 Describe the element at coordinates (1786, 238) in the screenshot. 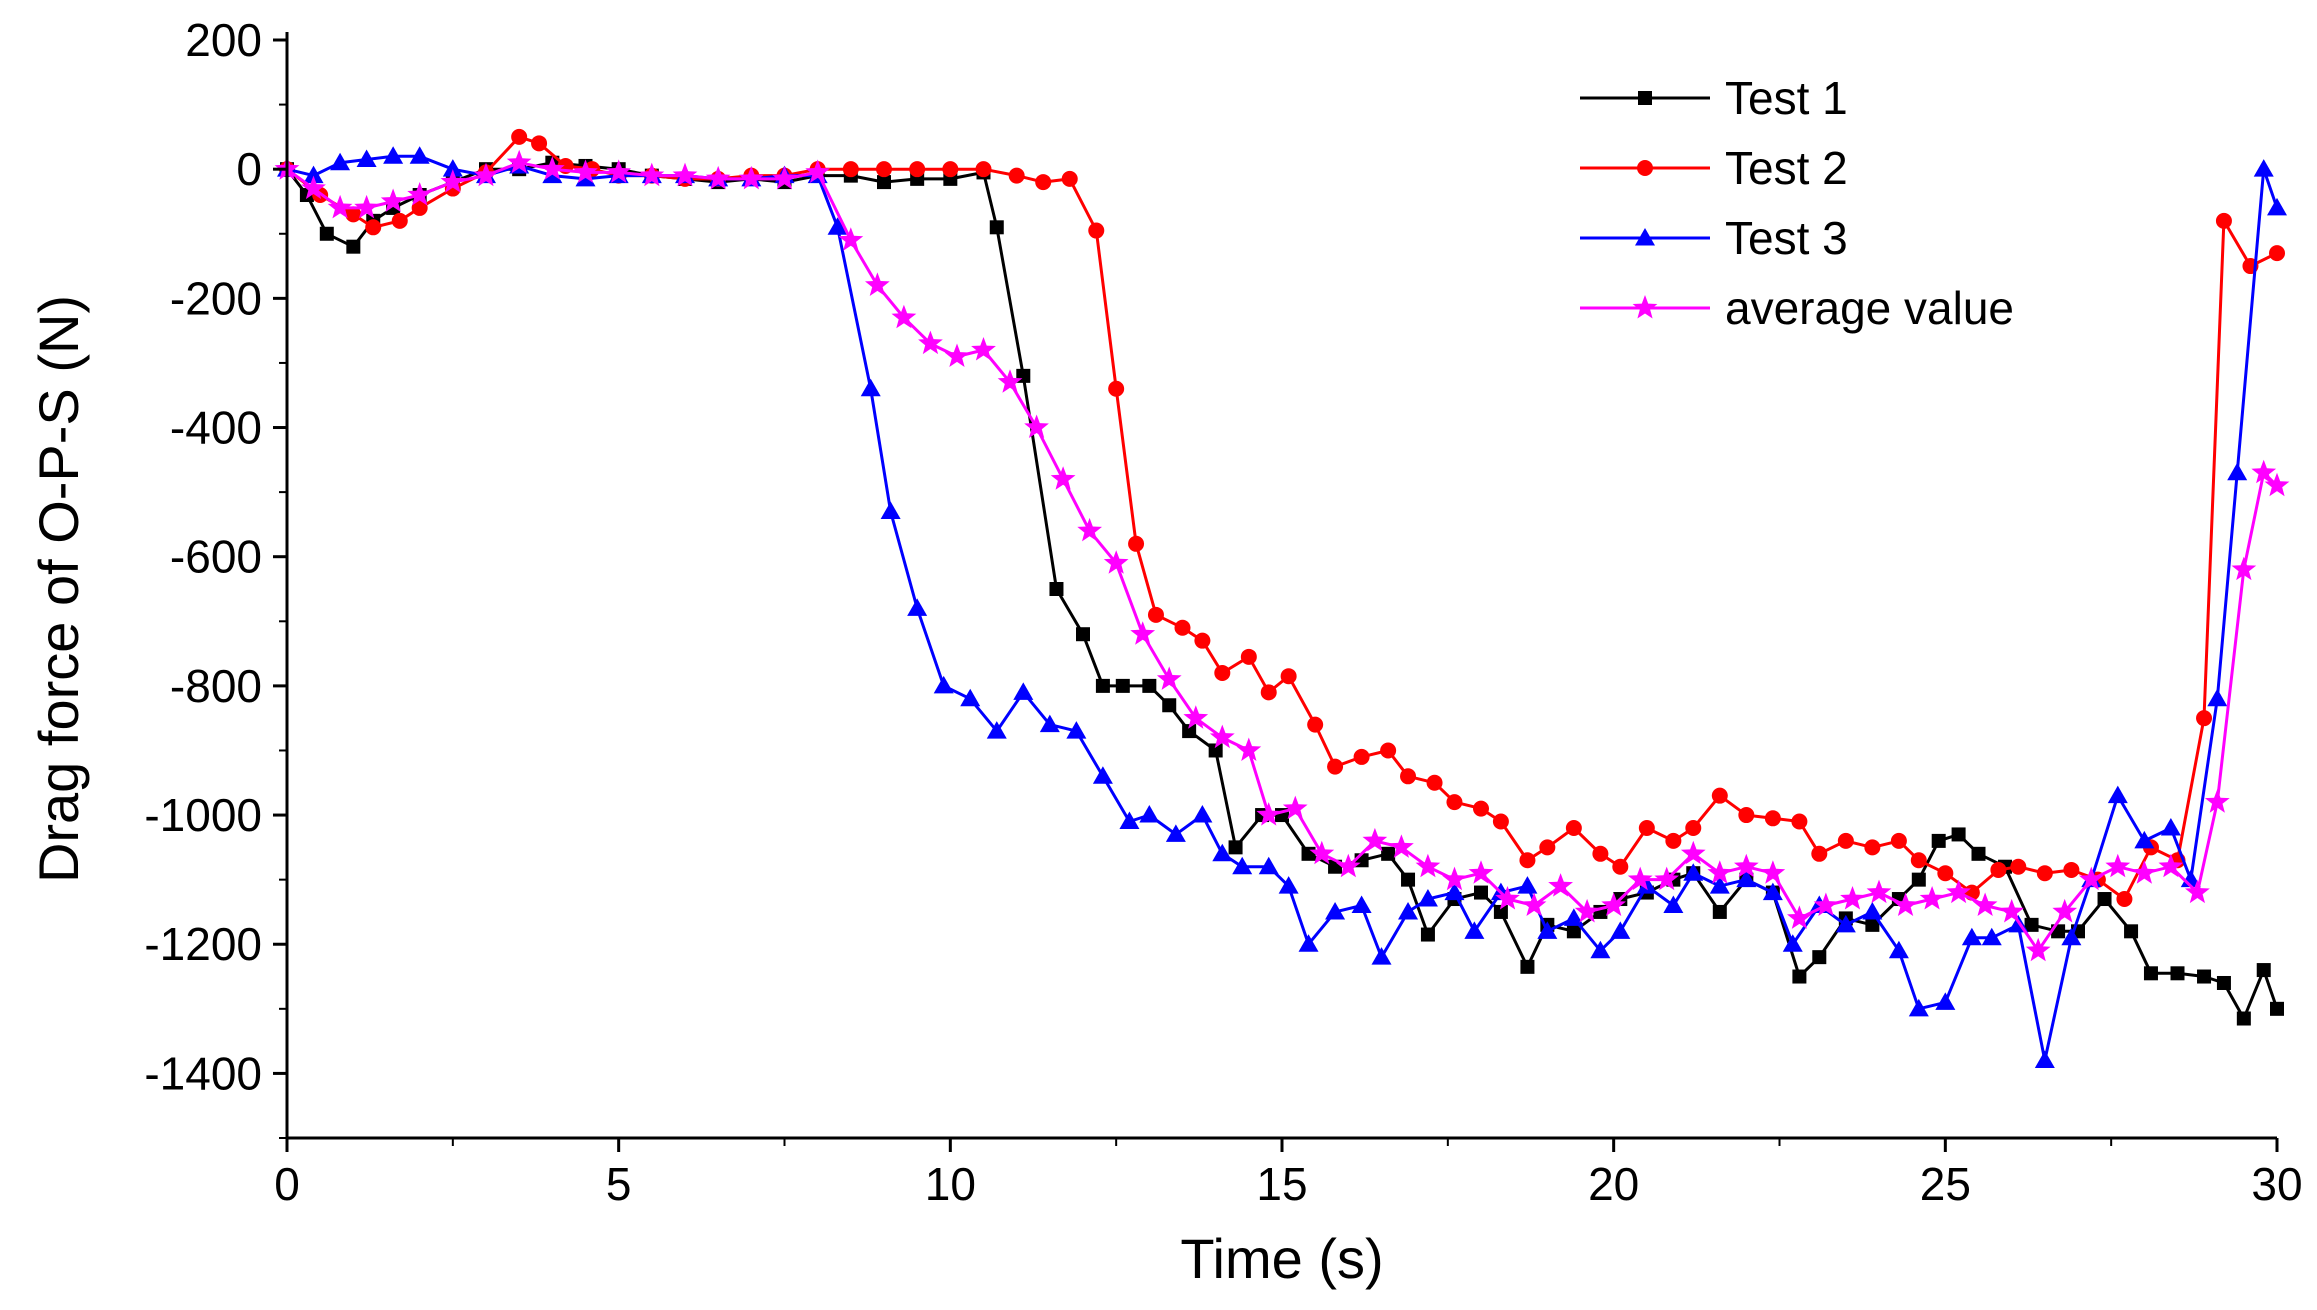

I see `legend-label-test-3: Test 3` at that location.